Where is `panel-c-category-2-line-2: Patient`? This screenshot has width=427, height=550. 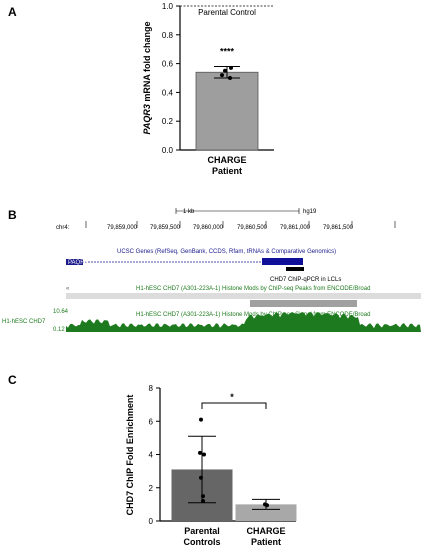
panel-c-category-2-line-2: Patient is located at coordinates (266, 542).